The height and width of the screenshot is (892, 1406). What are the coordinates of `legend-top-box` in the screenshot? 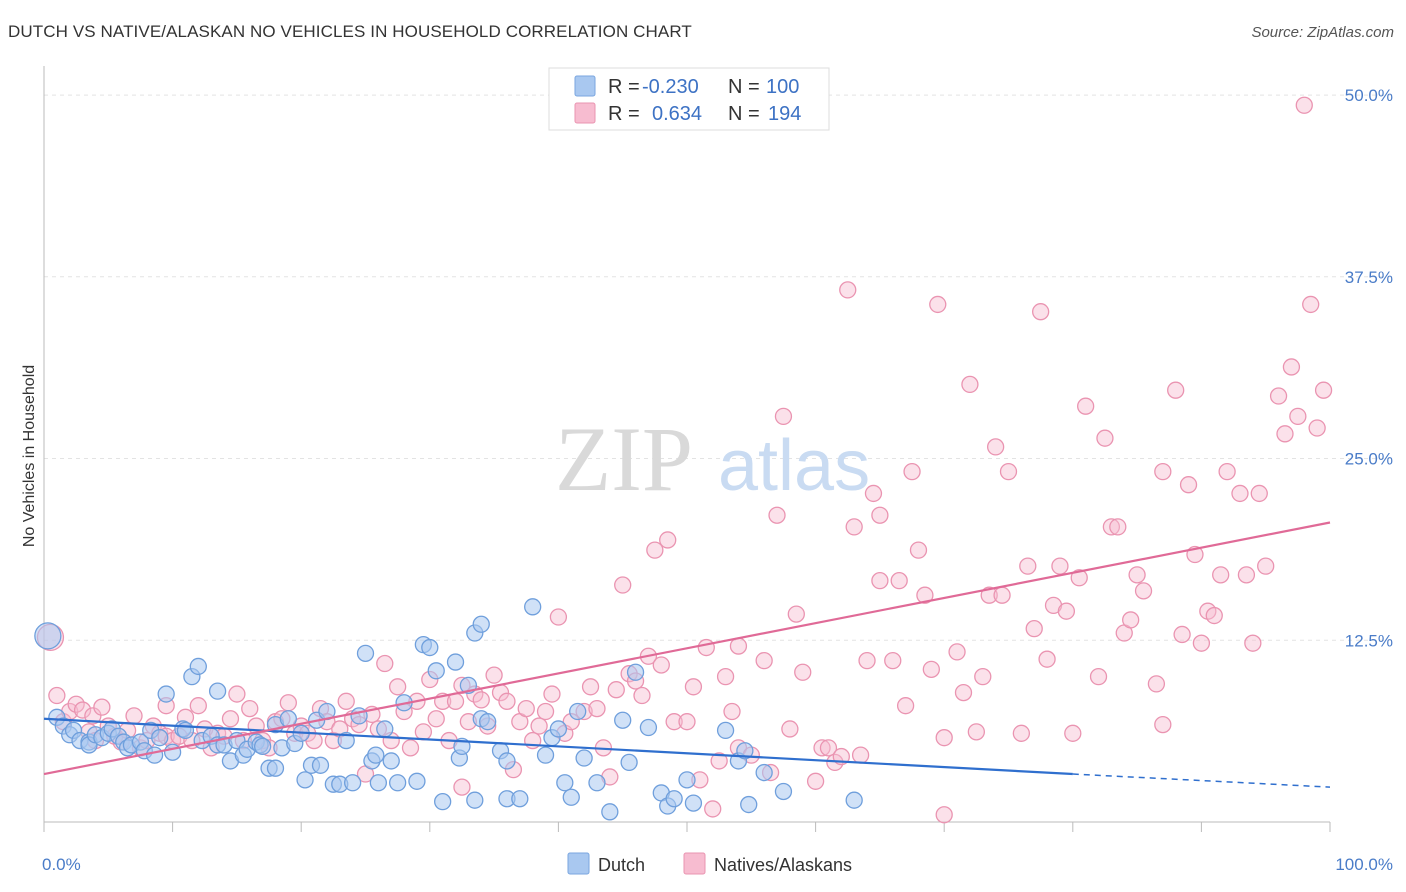 It's located at (689, 99).